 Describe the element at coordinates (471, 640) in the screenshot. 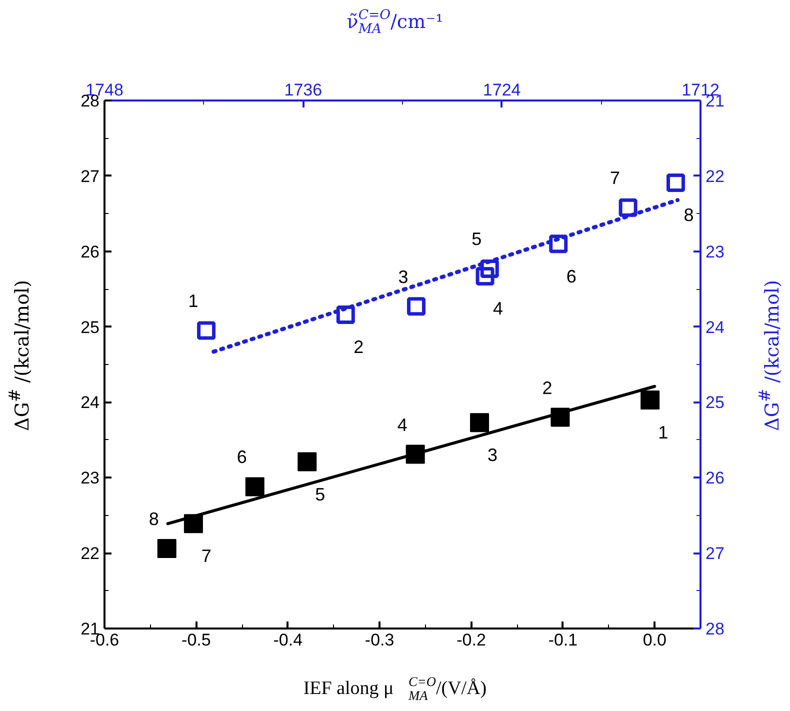

I see `x-tick-label: -0.2` at that location.